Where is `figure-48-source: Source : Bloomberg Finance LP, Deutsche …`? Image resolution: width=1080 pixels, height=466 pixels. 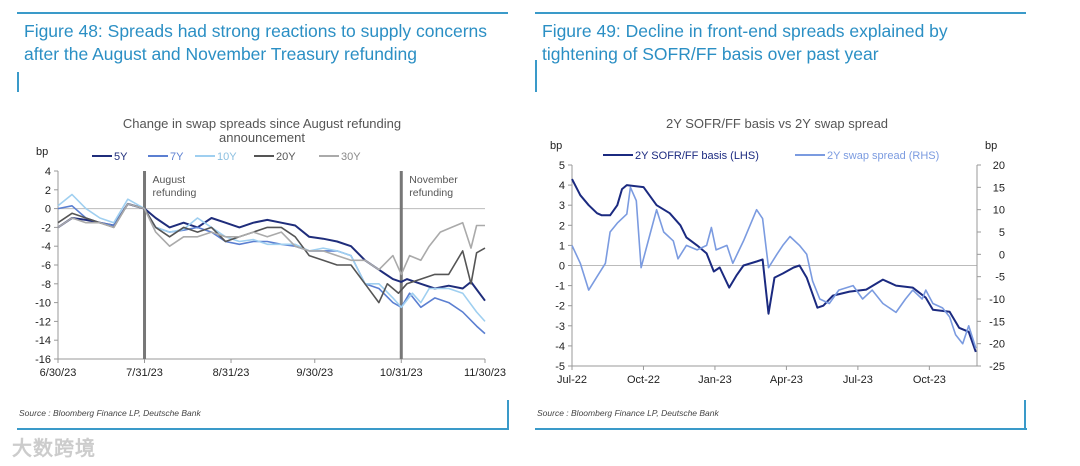 figure-48-source: Source : Bloomberg Finance LP, Deutsche … is located at coordinates (110, 413).